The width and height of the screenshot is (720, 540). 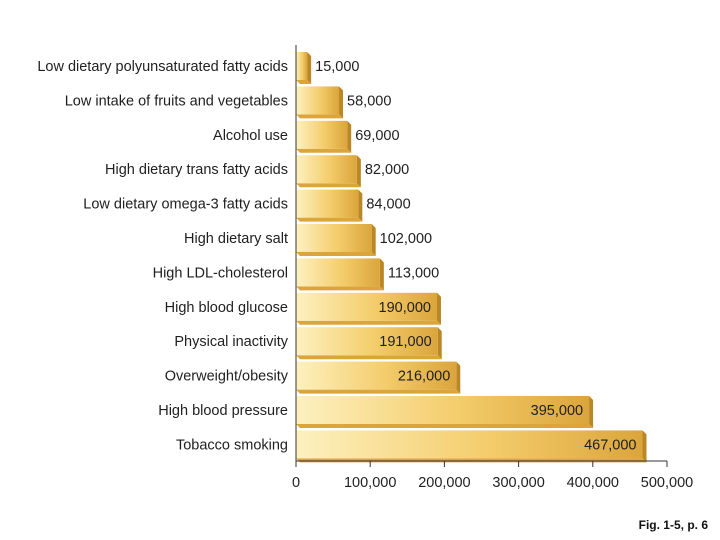 What do you see at coordinates (387, 170) in the screenshot?
I see `value-label: 82,000` at bounding box center [387, 170].